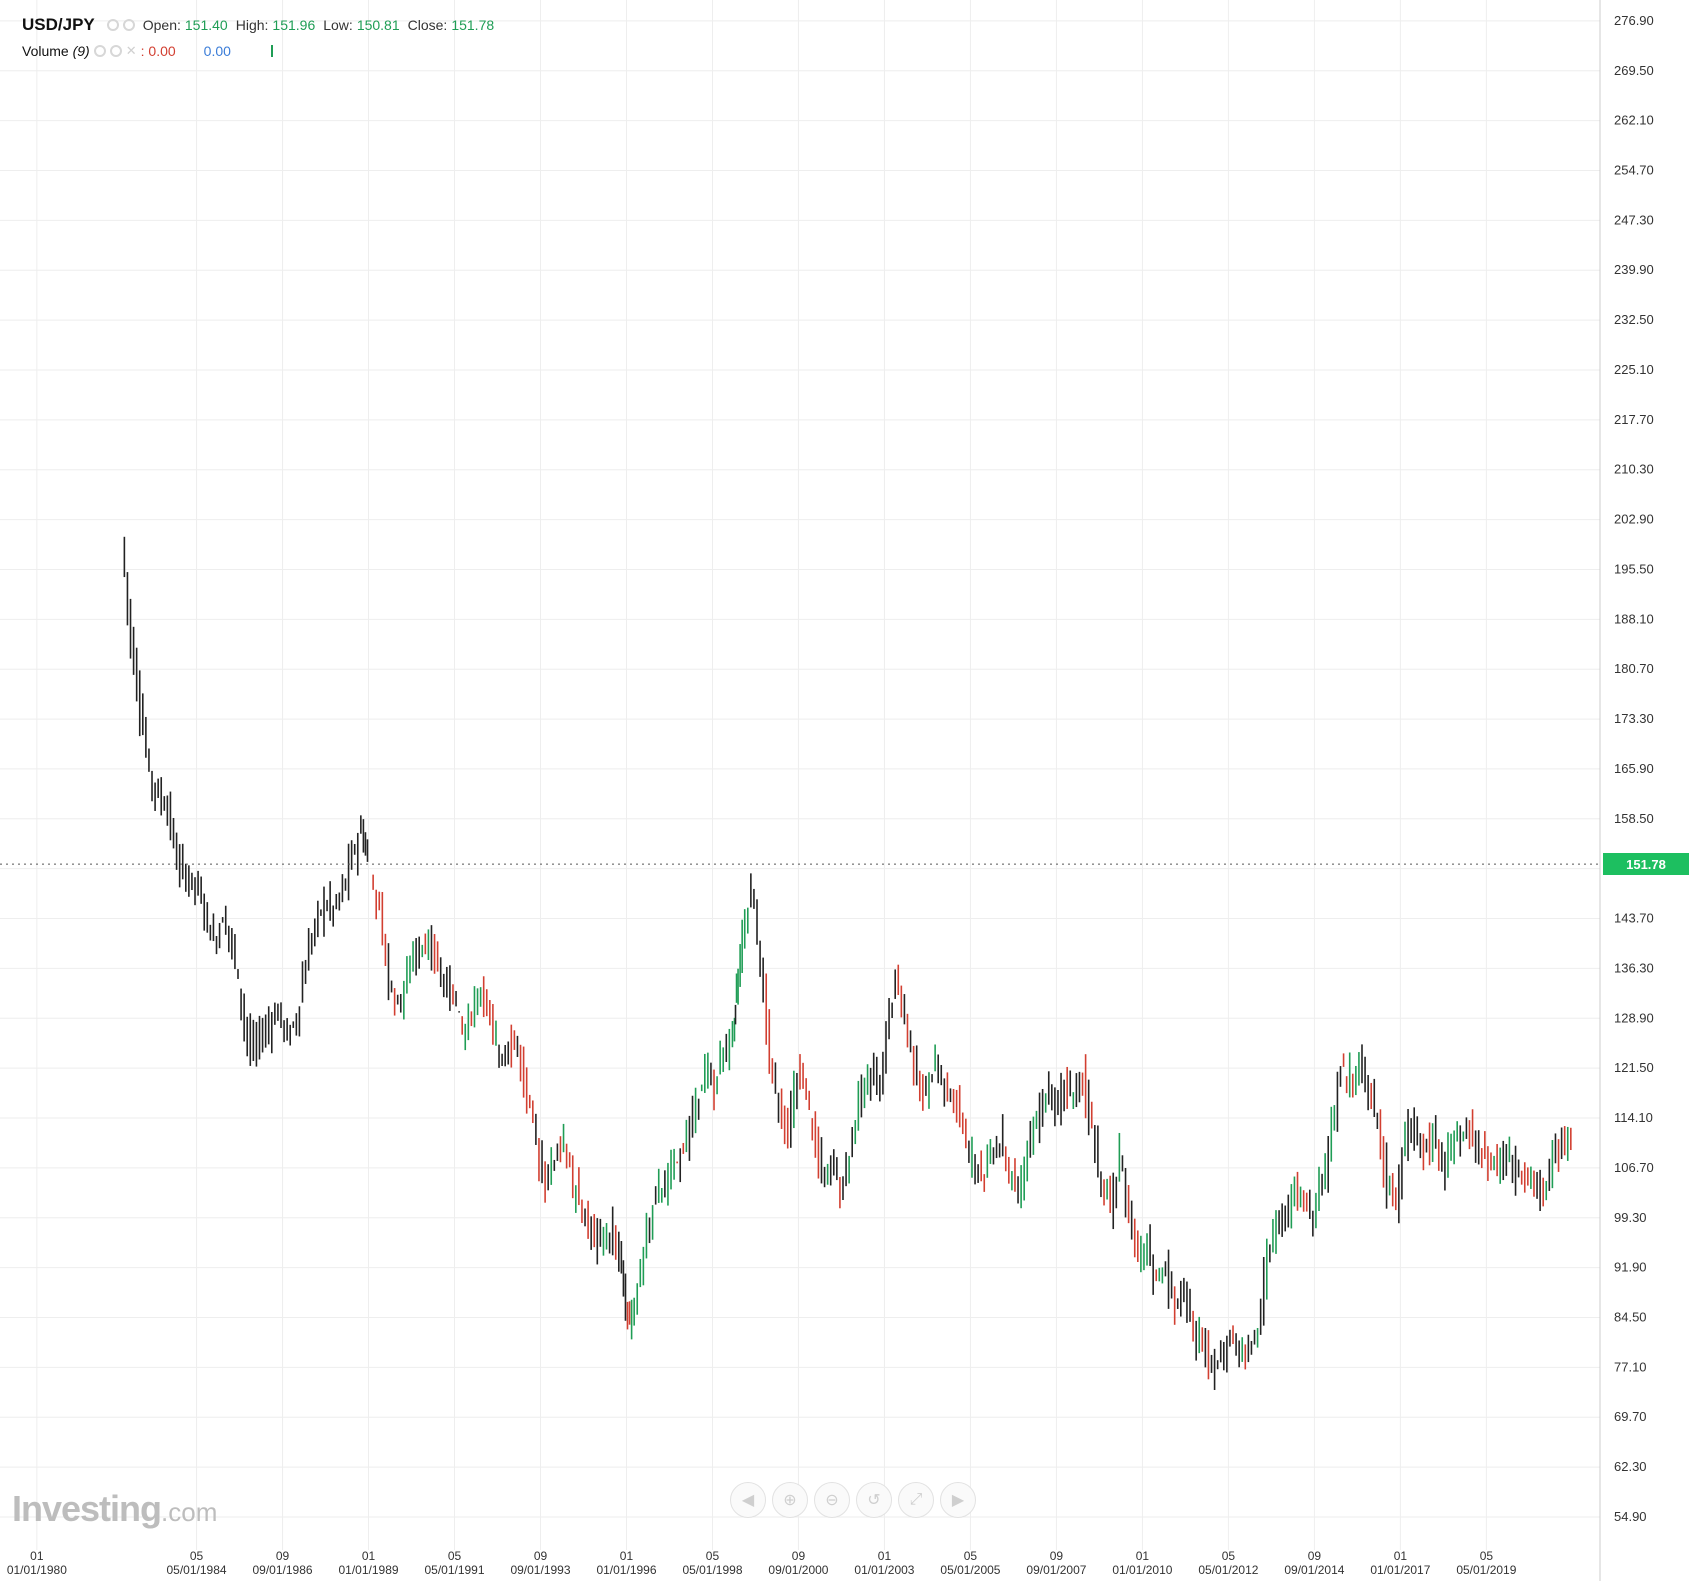 The height and width of the screenshot is (1586, 1691). Describe the element at coordinates (1634, 469) in the screenshot. I see `y-tick-label: 210.30` at that location.